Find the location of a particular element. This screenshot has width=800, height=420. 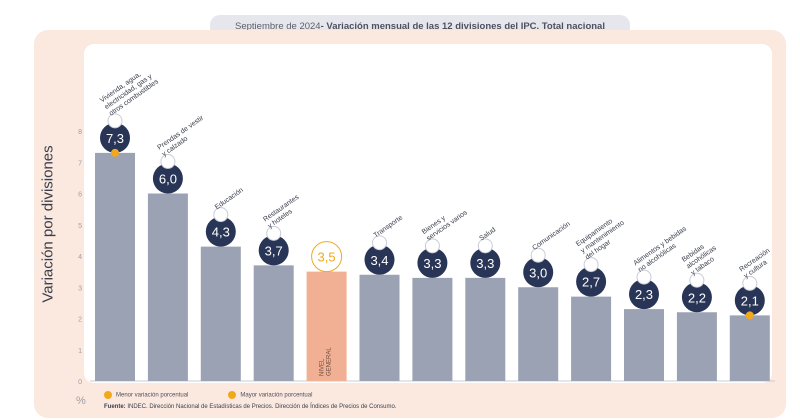

general-bar-label: NIVELGENERAL is located at coordinates (326, 361).